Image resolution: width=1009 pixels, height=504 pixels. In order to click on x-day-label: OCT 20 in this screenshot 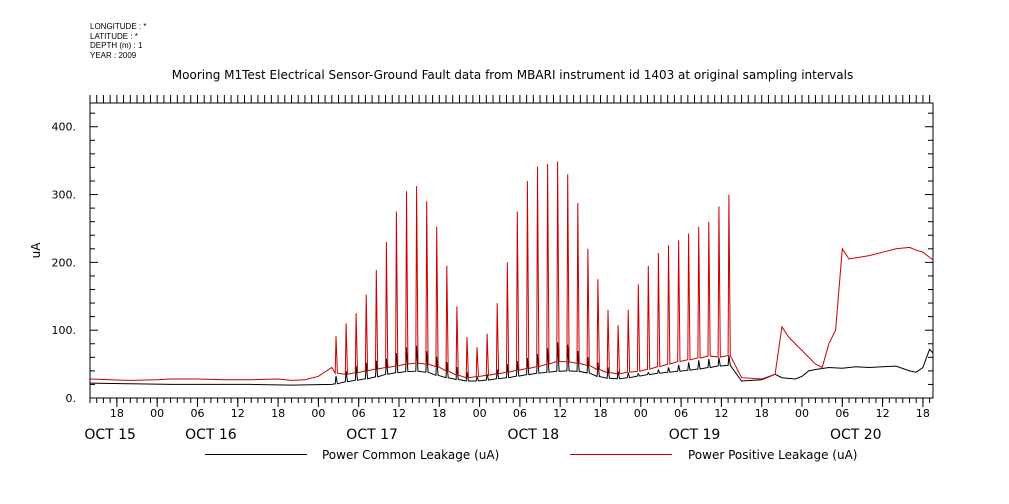, I will do `click(856, 435)`.